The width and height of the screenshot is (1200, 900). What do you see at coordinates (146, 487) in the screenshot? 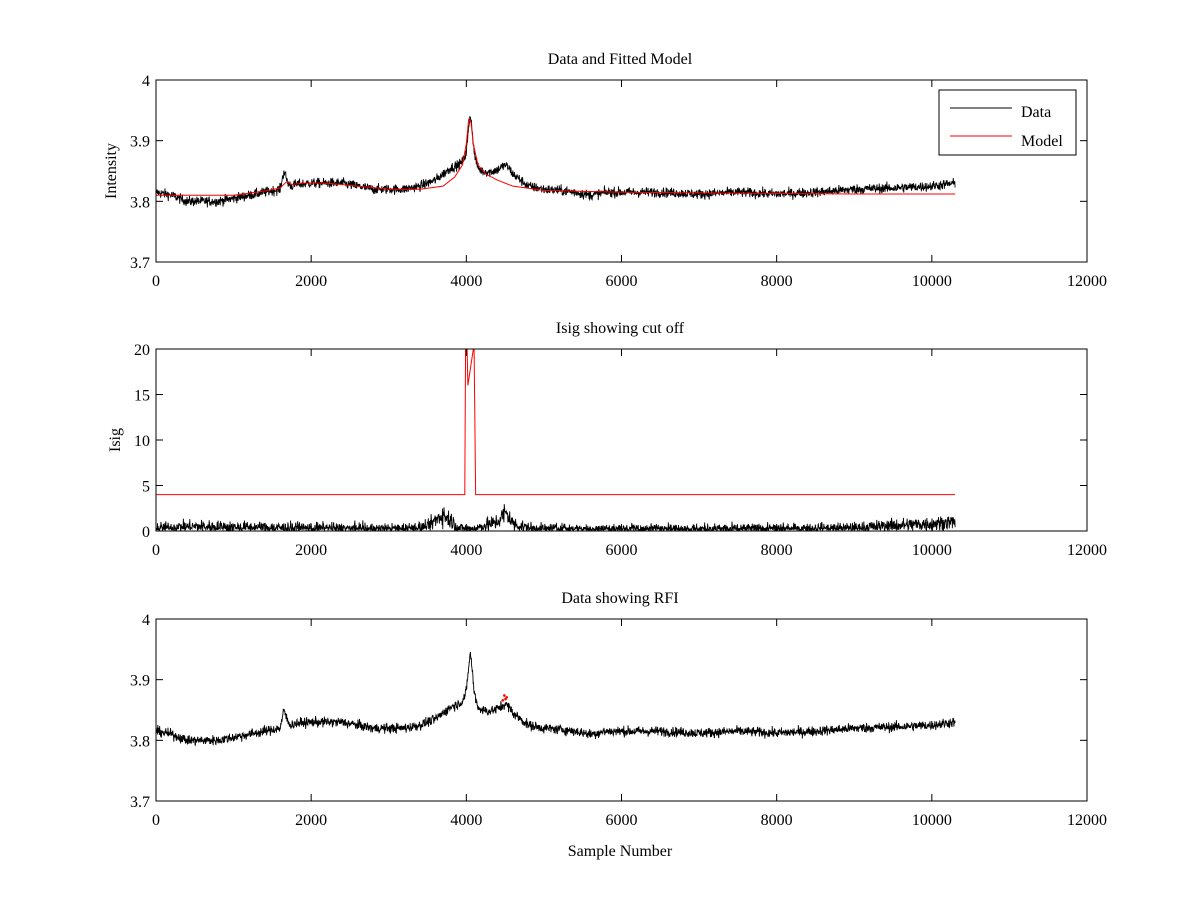
I see `panel-2-ytick-label: 5` at bounding box center [146, 487].